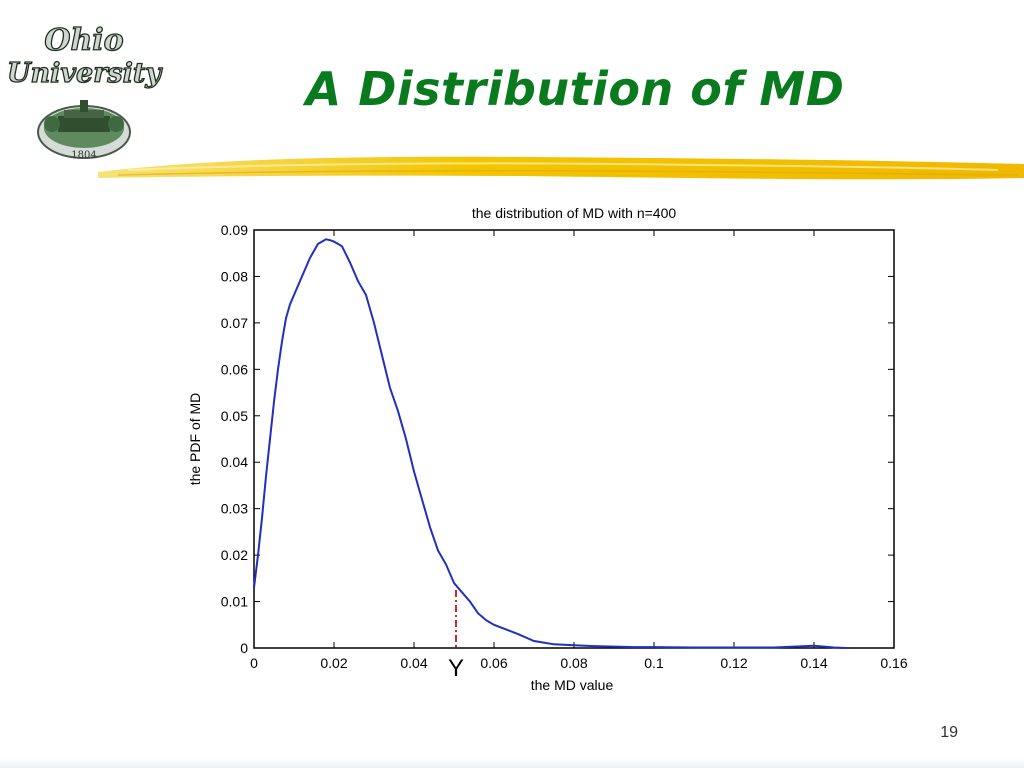 This screenshot has width=1024, height=768. I want to click on y-tick-label: 0.07, so click(234, 323).